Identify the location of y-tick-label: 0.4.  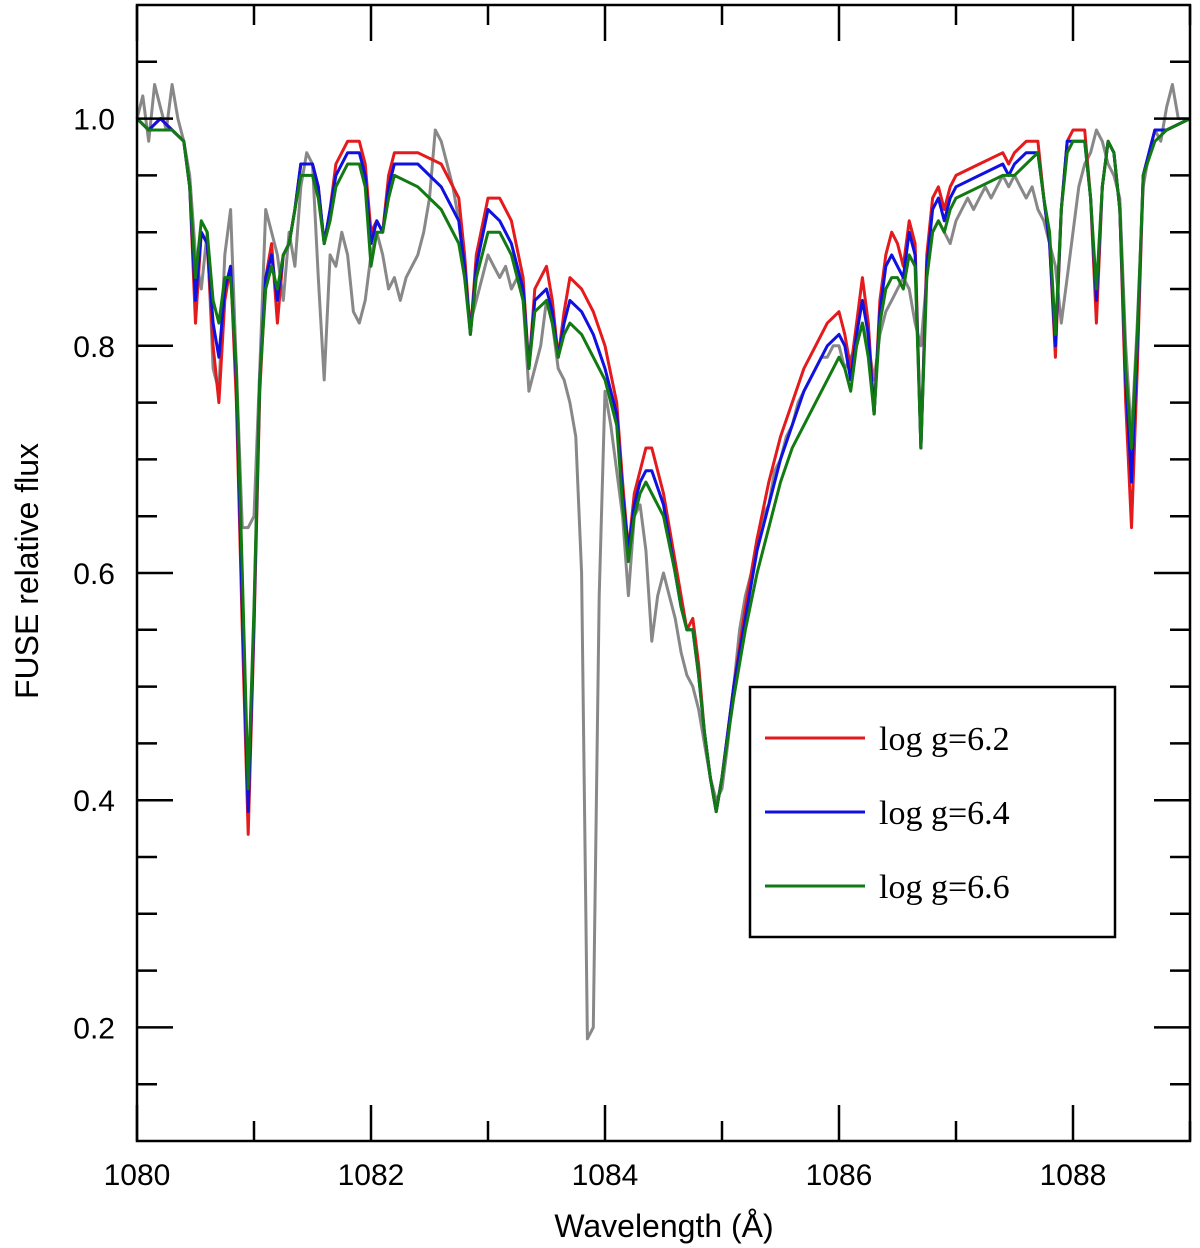
(94, 801).